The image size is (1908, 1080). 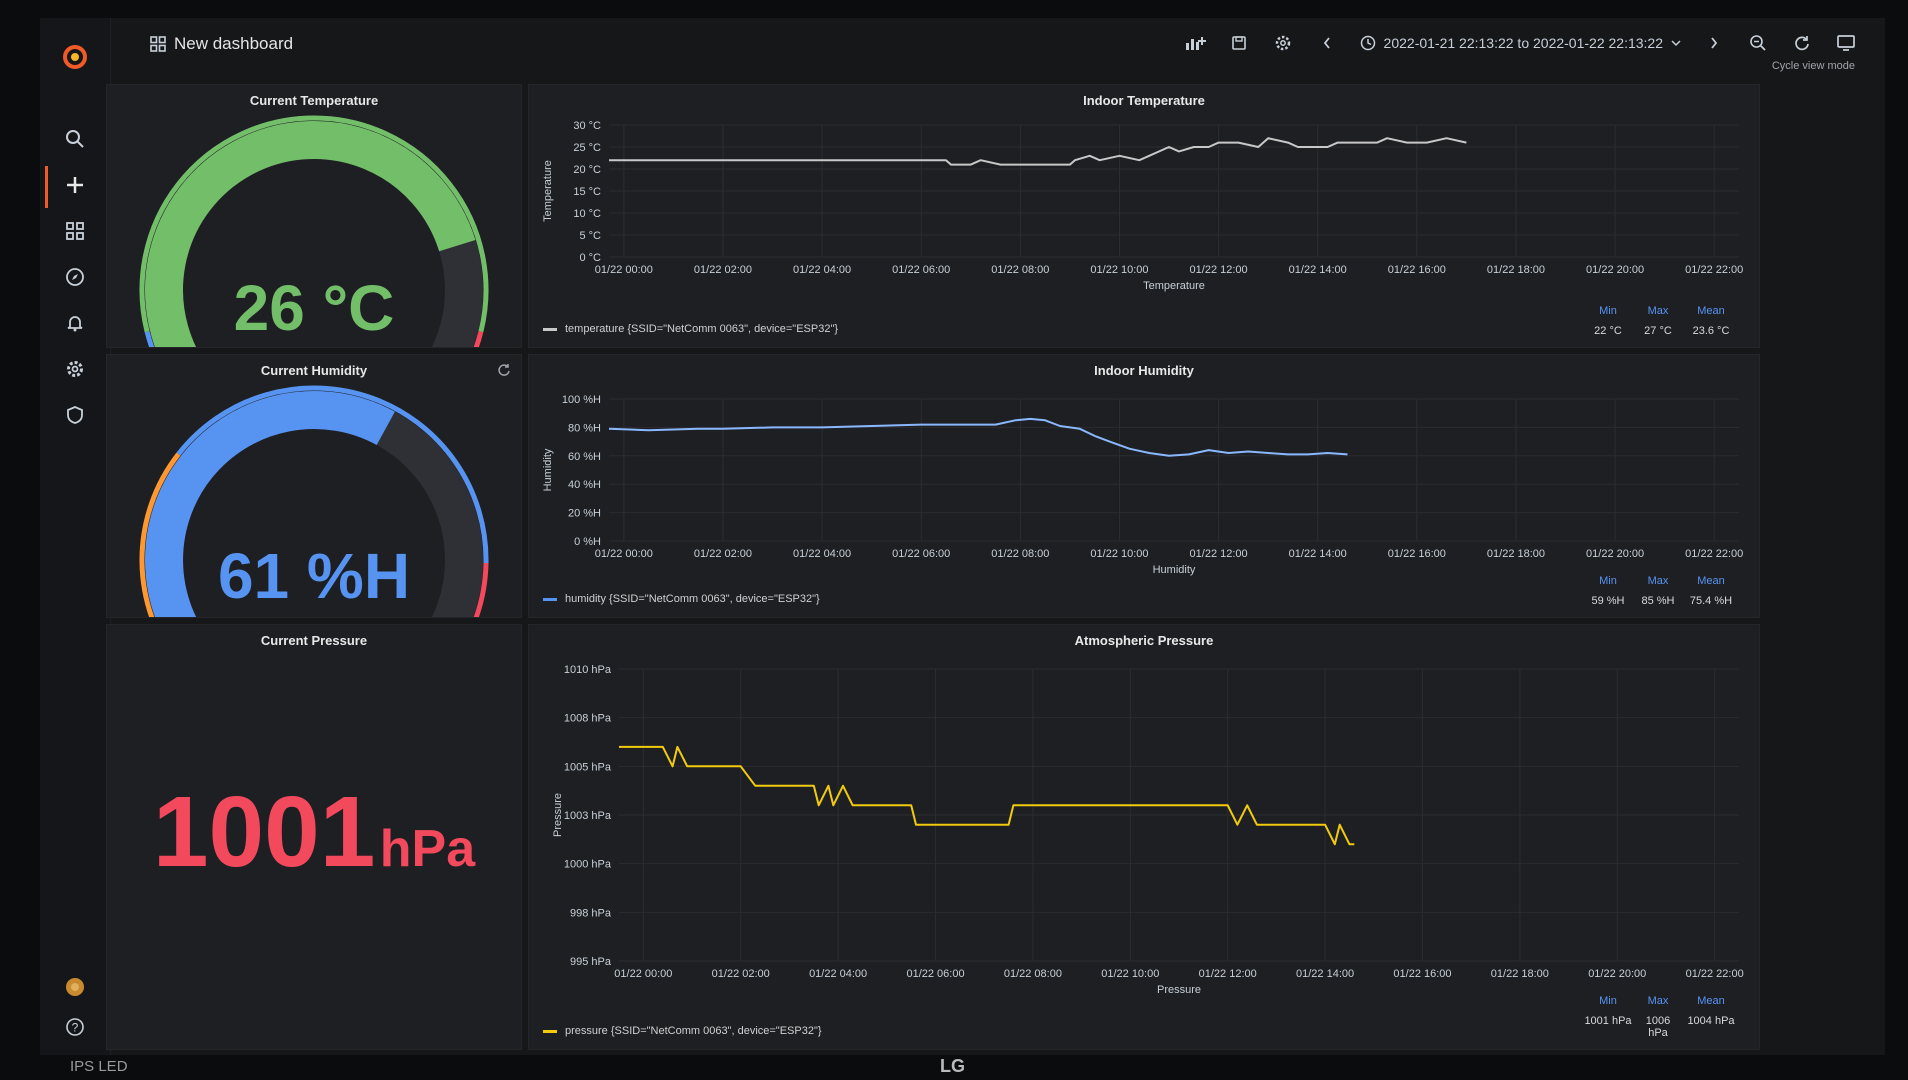 What do you see at coordinates (584, 514) in the screenshot?
I see `y-tick-label: 20 %H` at bounding box center [584, 514].